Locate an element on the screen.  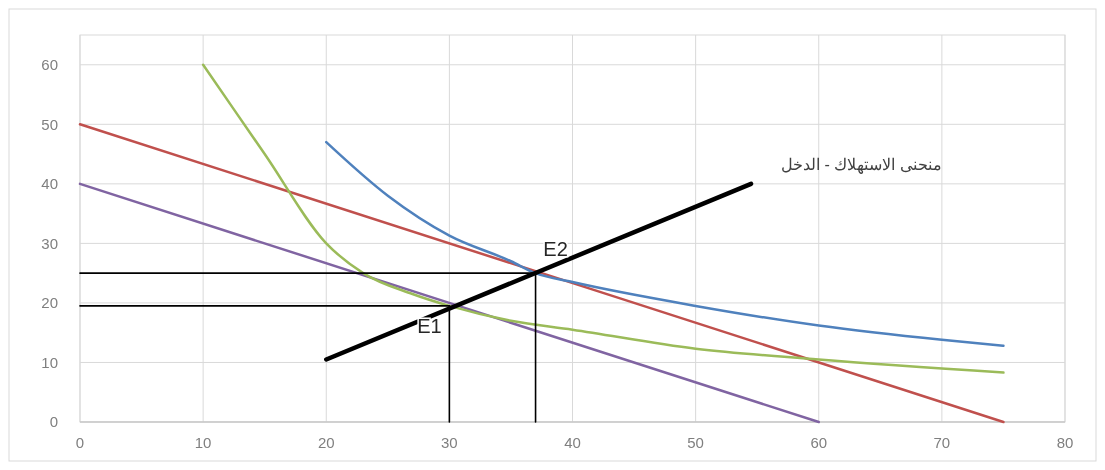
x-tick-label: 70 is located at coordinates (942, 442).